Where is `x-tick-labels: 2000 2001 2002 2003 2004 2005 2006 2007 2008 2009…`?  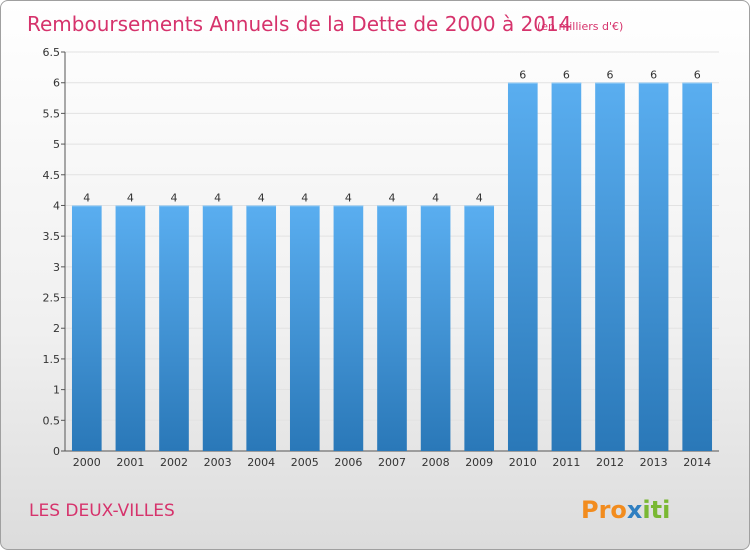
x-tick-labels: 2000 2001 2002 2003 2004 2005 2006 2007 2008 2009… is located at coordinates (392, 462).